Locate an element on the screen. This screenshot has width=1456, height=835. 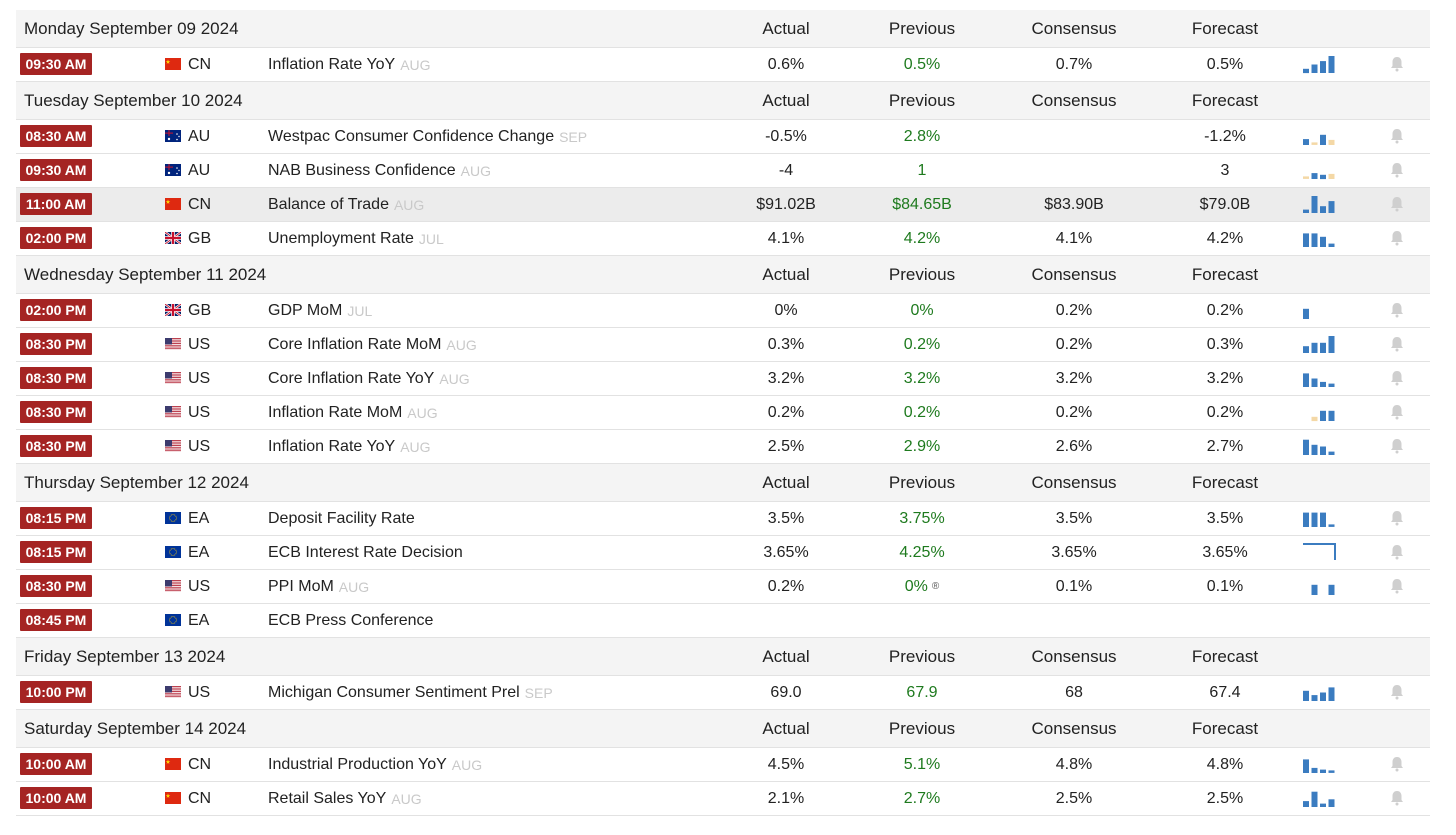
actual-value: 3.65% is located at coordinates (786, 552).